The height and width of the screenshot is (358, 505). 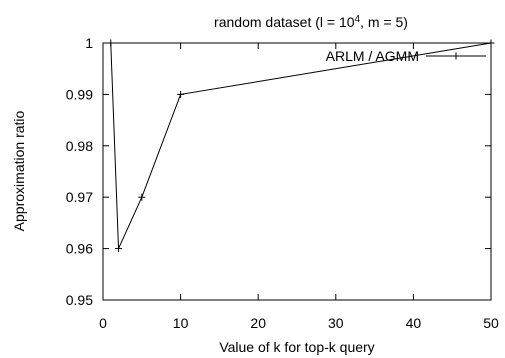 I want to click on chart-title: random dataset (l = 104, m = 5), so click(x=311, y=22).